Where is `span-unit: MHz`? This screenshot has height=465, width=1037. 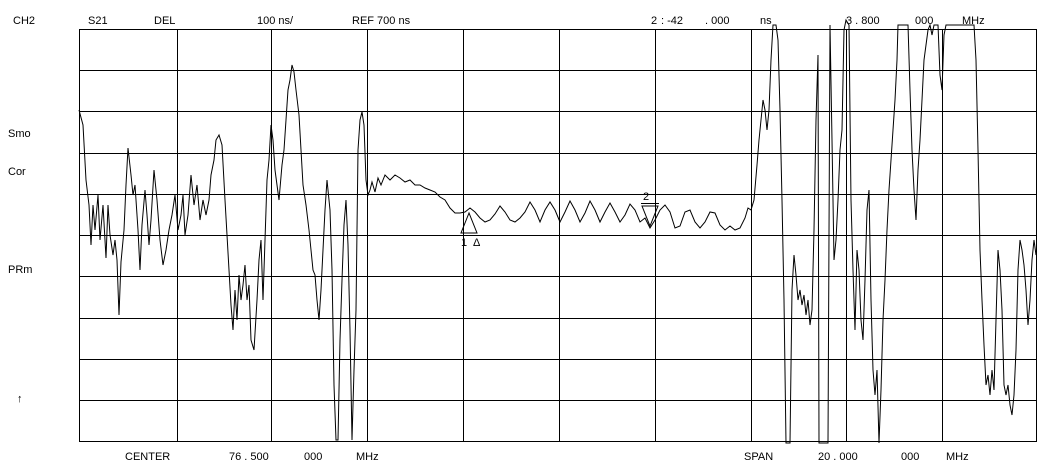
span-unit: MHz is located at coordinates (957, 457).